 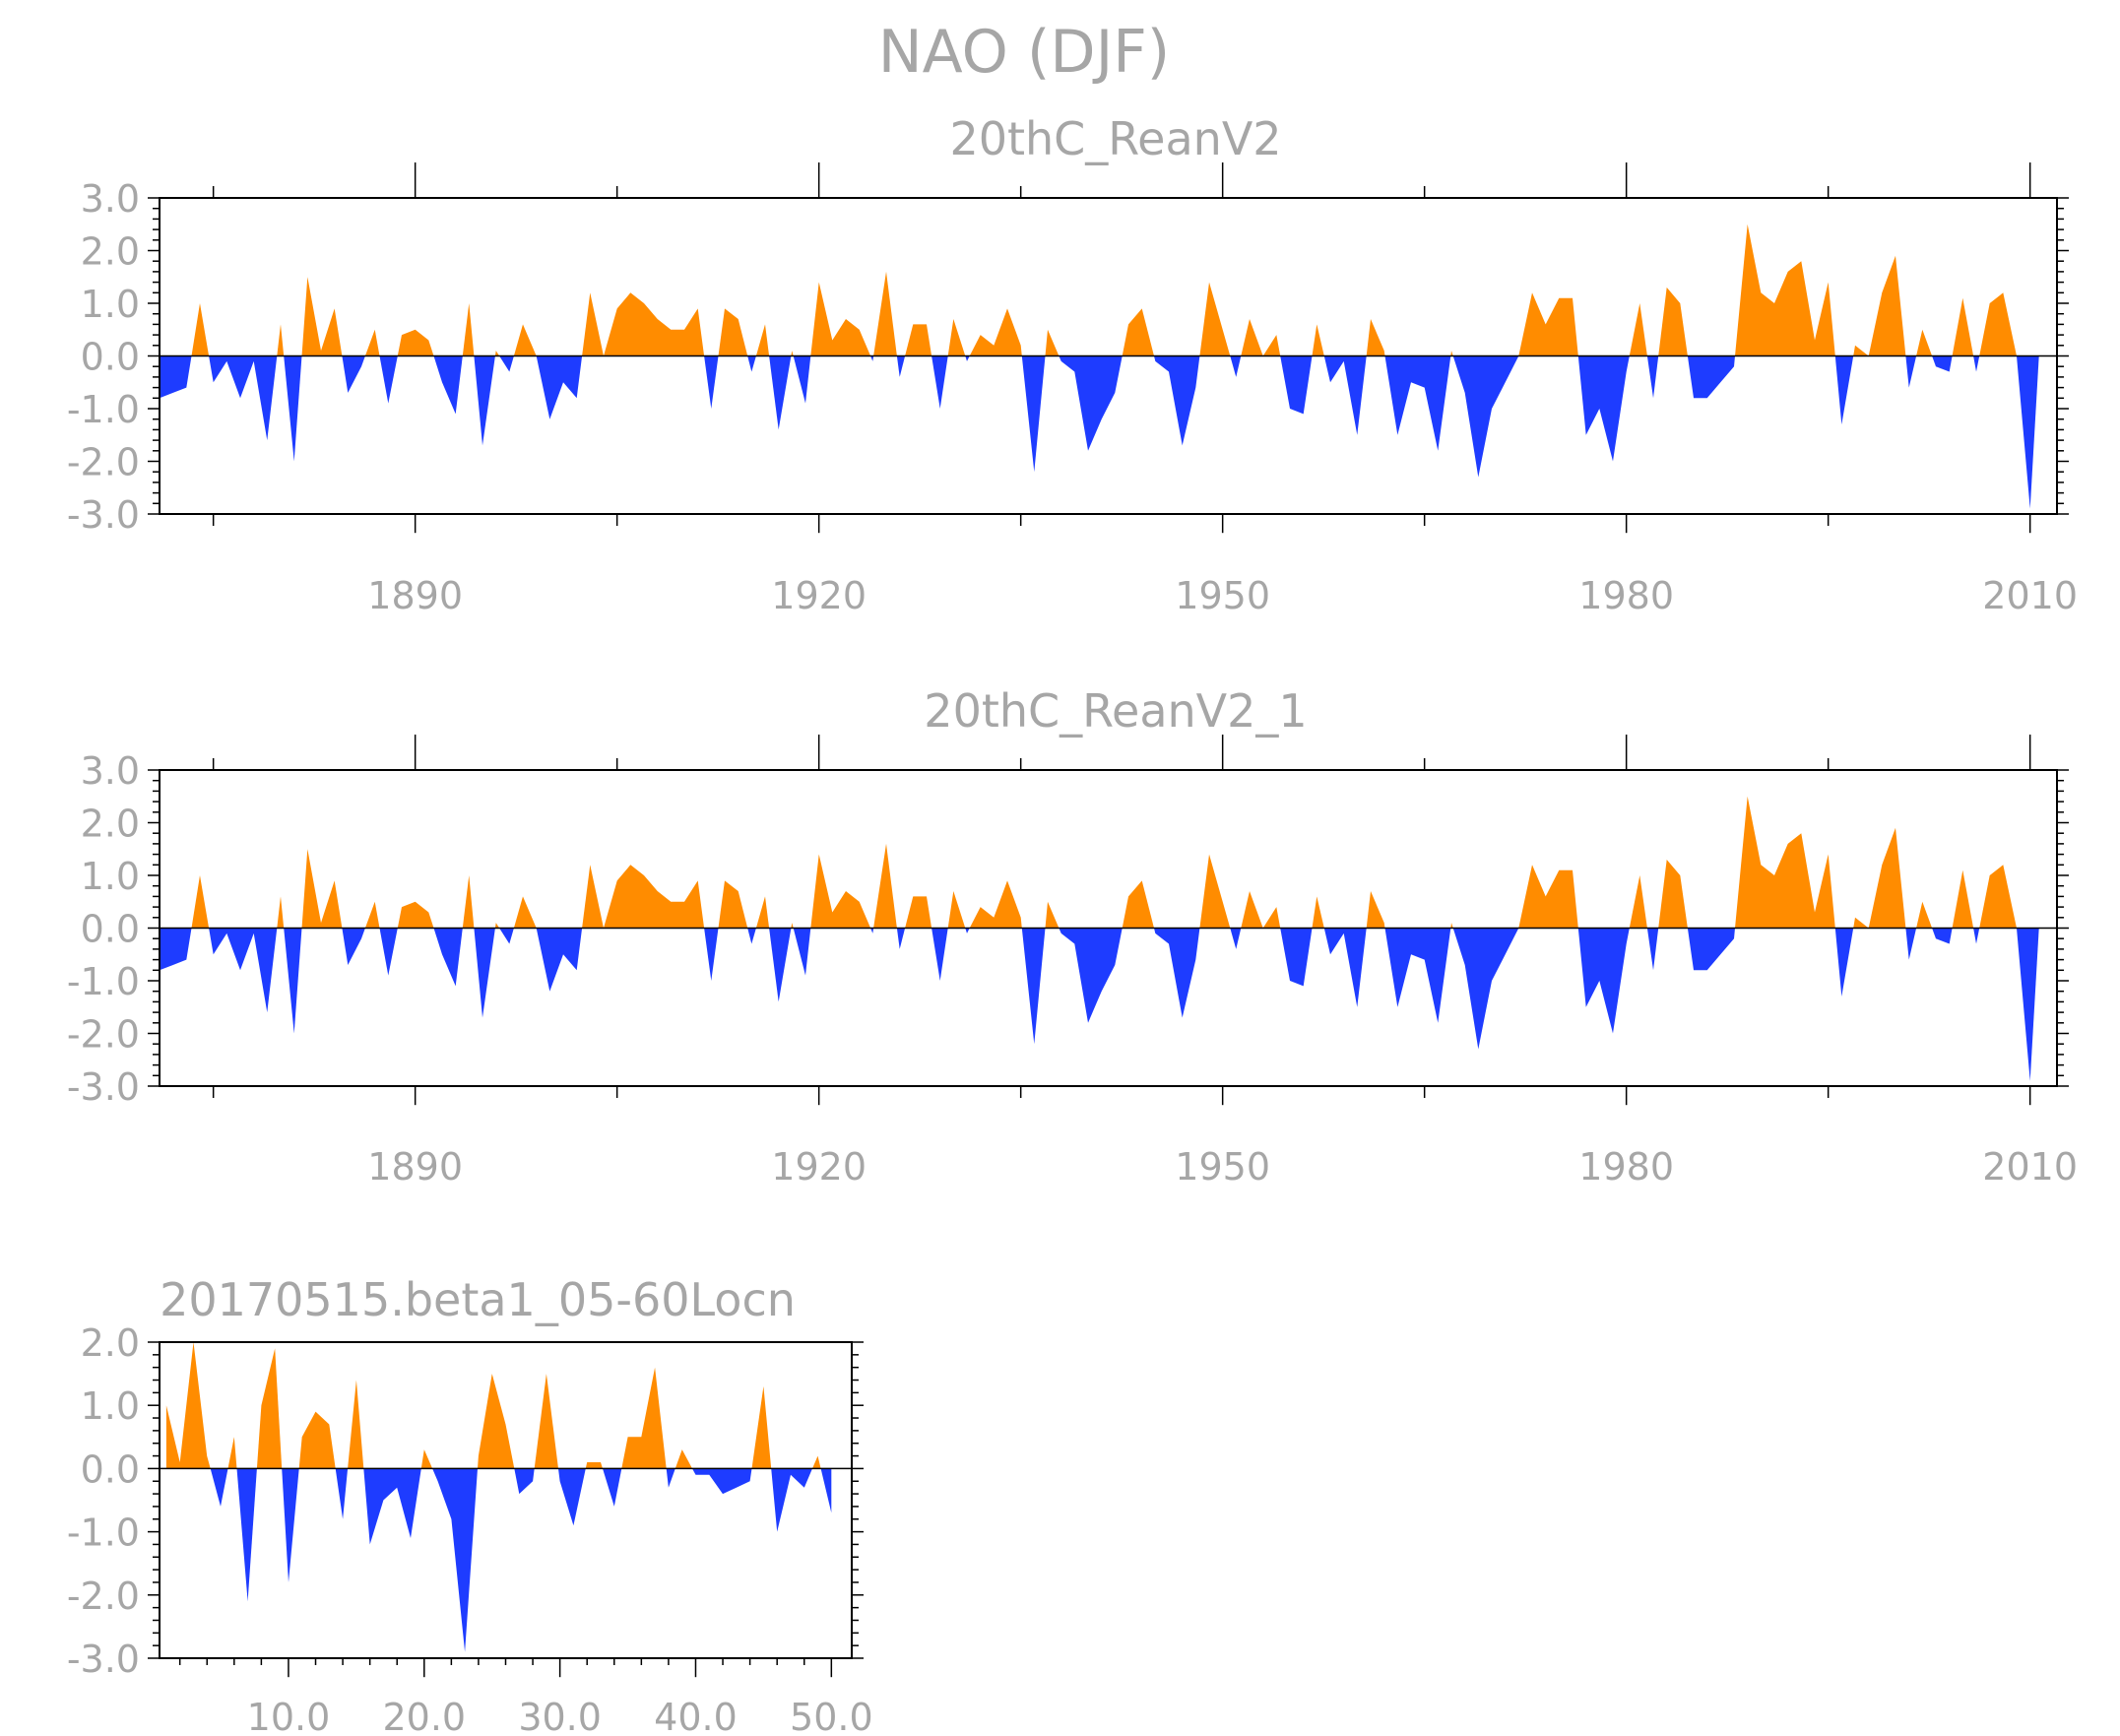 What do you see at coordinates (103, 409) in the screenshot?
I see `y-tick-label: -1.0` at bounding box center [103, 409].